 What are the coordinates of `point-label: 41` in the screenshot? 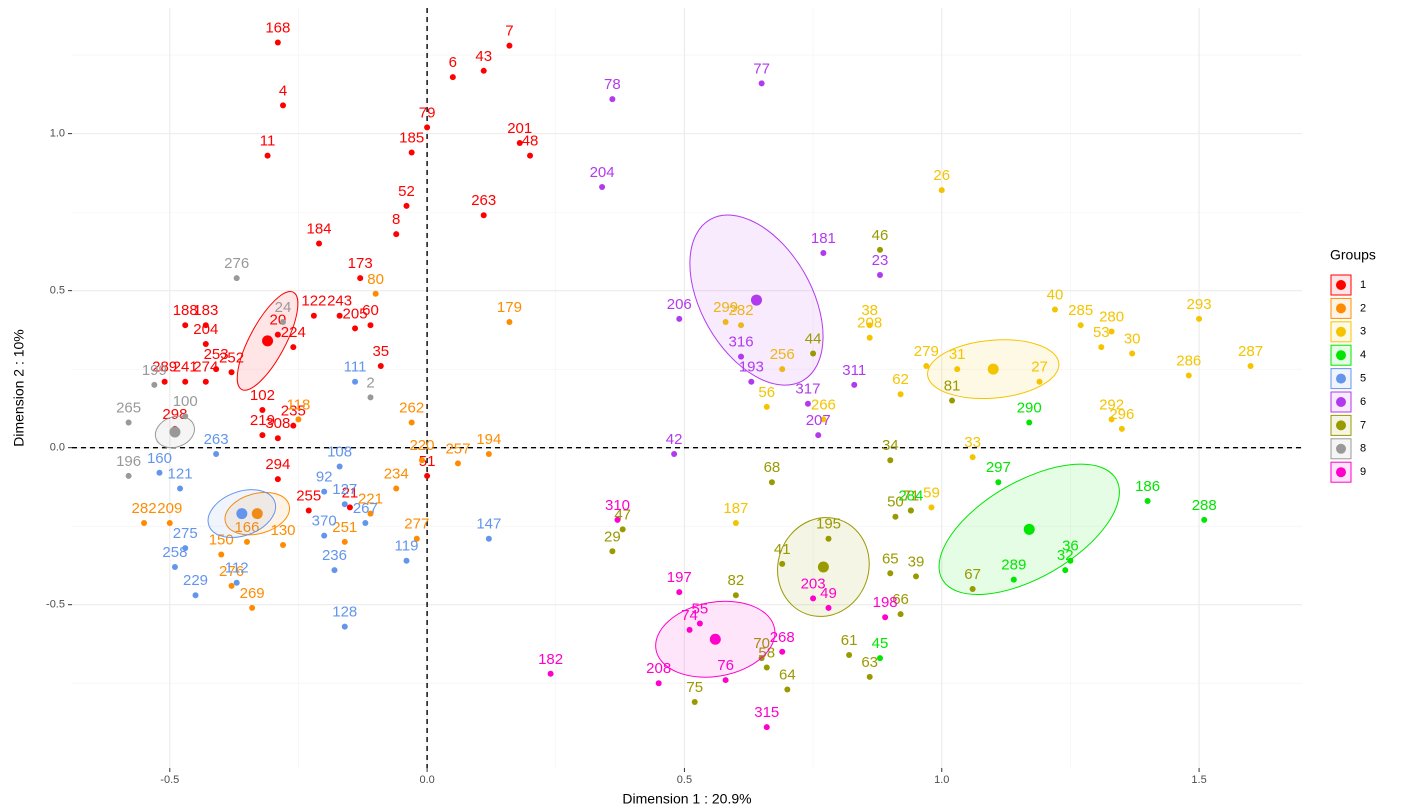 It's located at (782, 549).